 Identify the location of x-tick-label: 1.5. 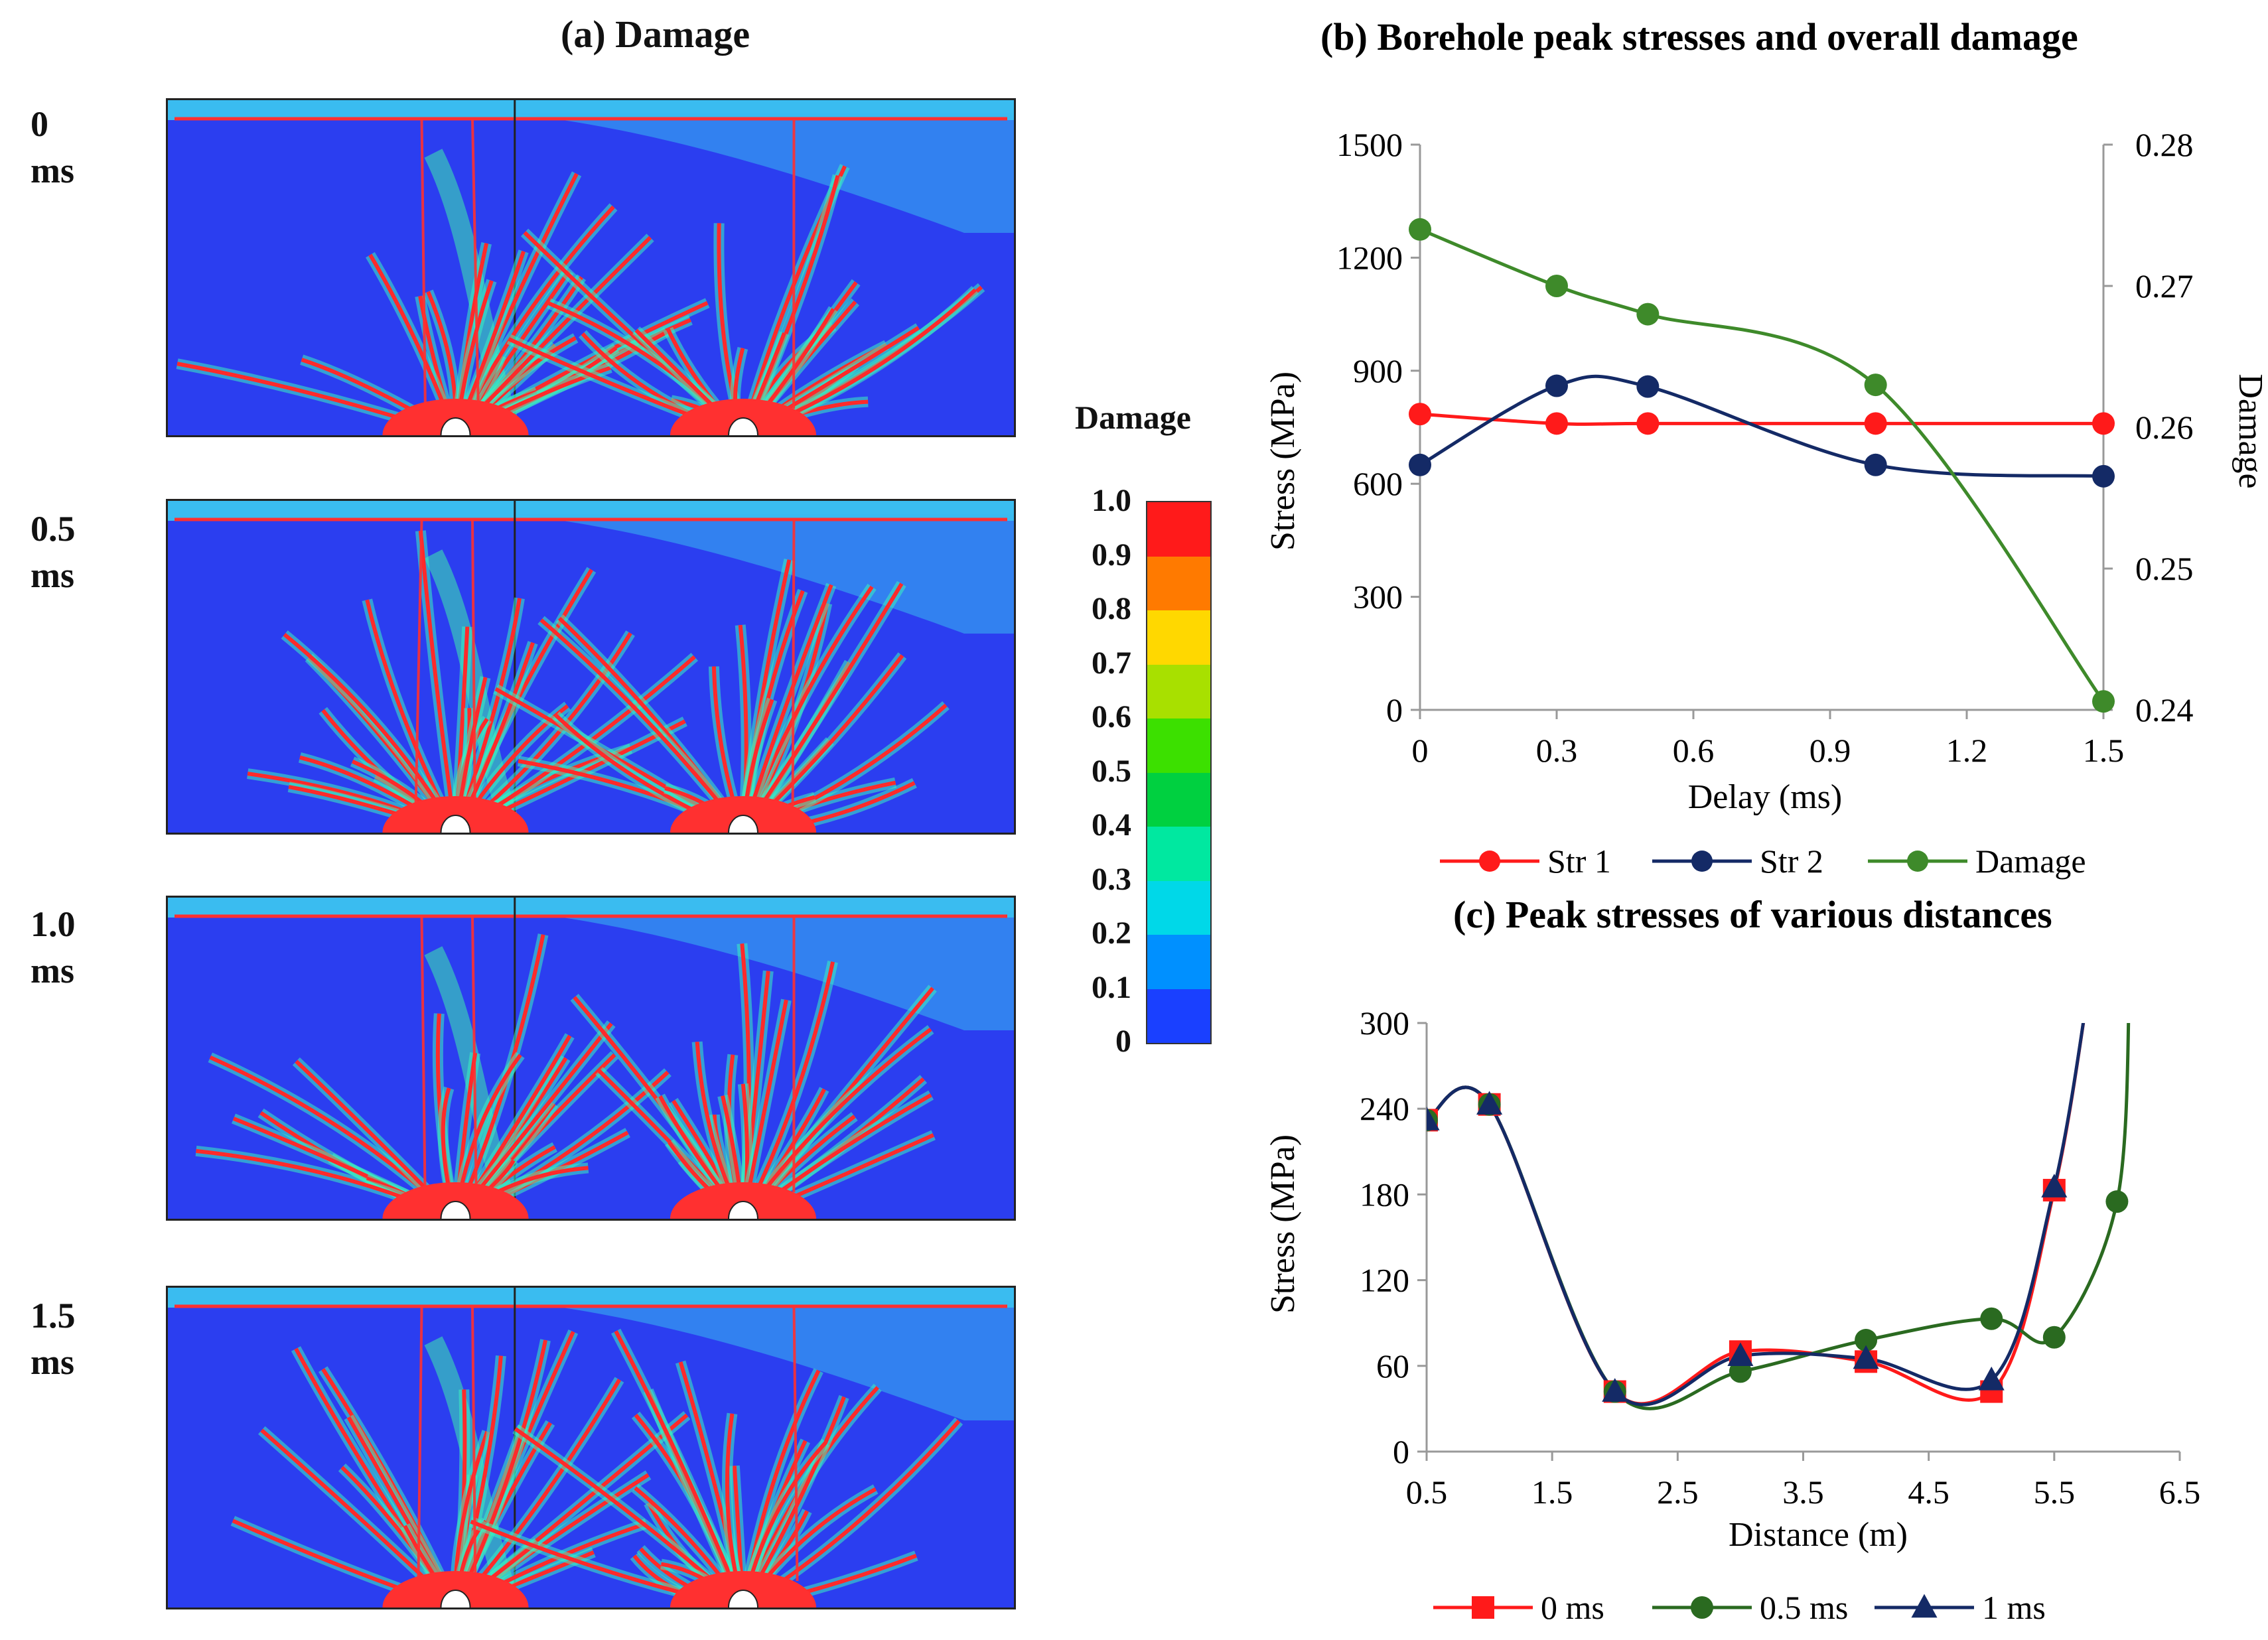
(1552, 1492).